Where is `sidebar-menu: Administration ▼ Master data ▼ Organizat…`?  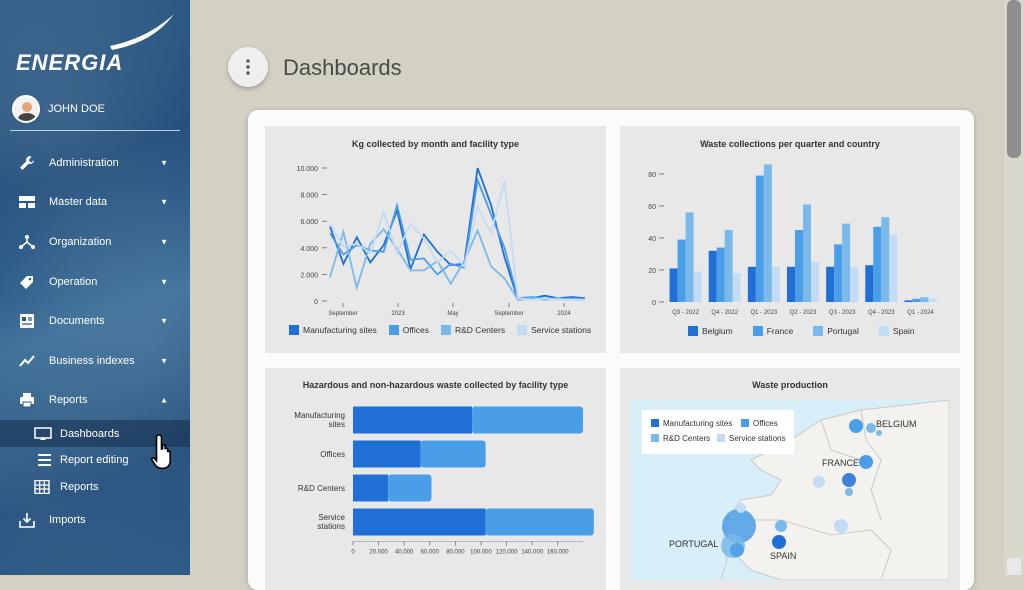
sidebar-menu: Administration ▼ Master data ▼ Organizat… is located at coordinates (95, 341).